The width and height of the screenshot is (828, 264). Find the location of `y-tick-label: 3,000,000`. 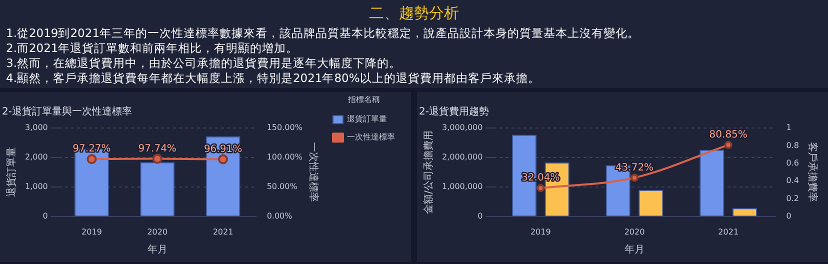

y-tick-label: 3,000,000 is located at coordinates (462, 127).